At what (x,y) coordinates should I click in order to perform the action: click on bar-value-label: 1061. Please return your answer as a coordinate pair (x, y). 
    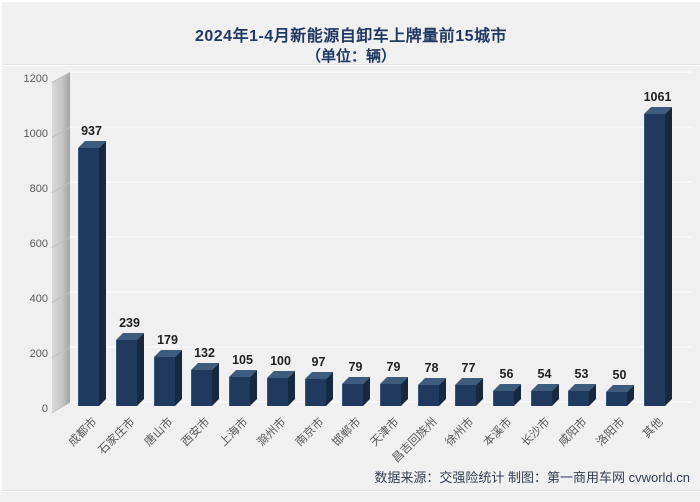
    Looking at the image, I should click on (657, 97).